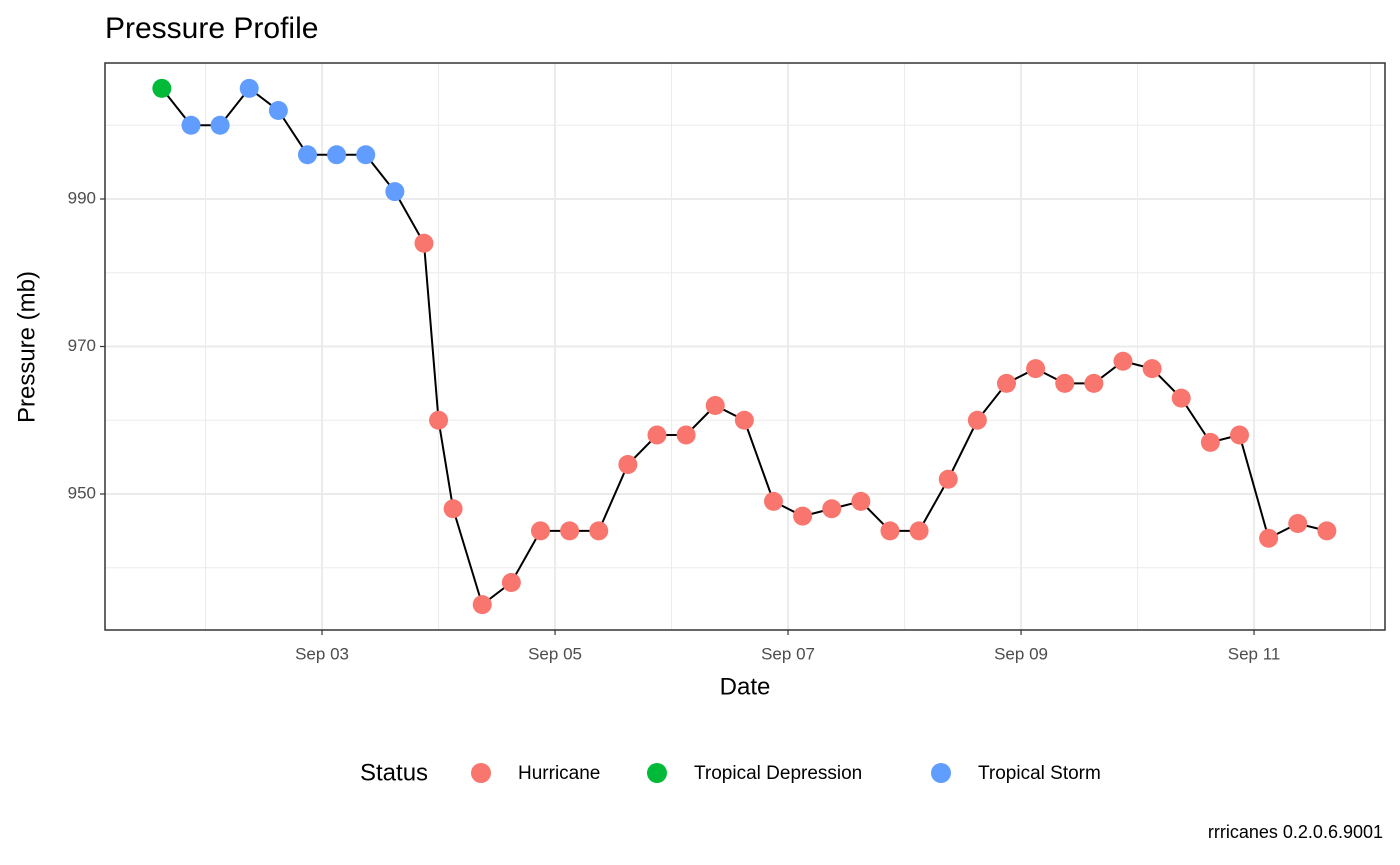  Describe the element at coordinates (1254, 653) in the screenshot. I see `x-tick-label: Sep 11` at that location.